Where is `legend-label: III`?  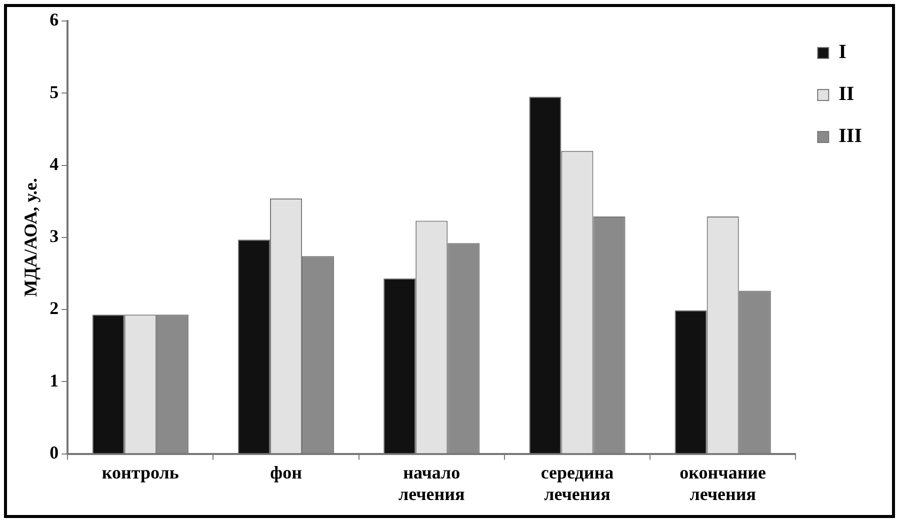 legend-label: III is located at coordinates (850, 136).